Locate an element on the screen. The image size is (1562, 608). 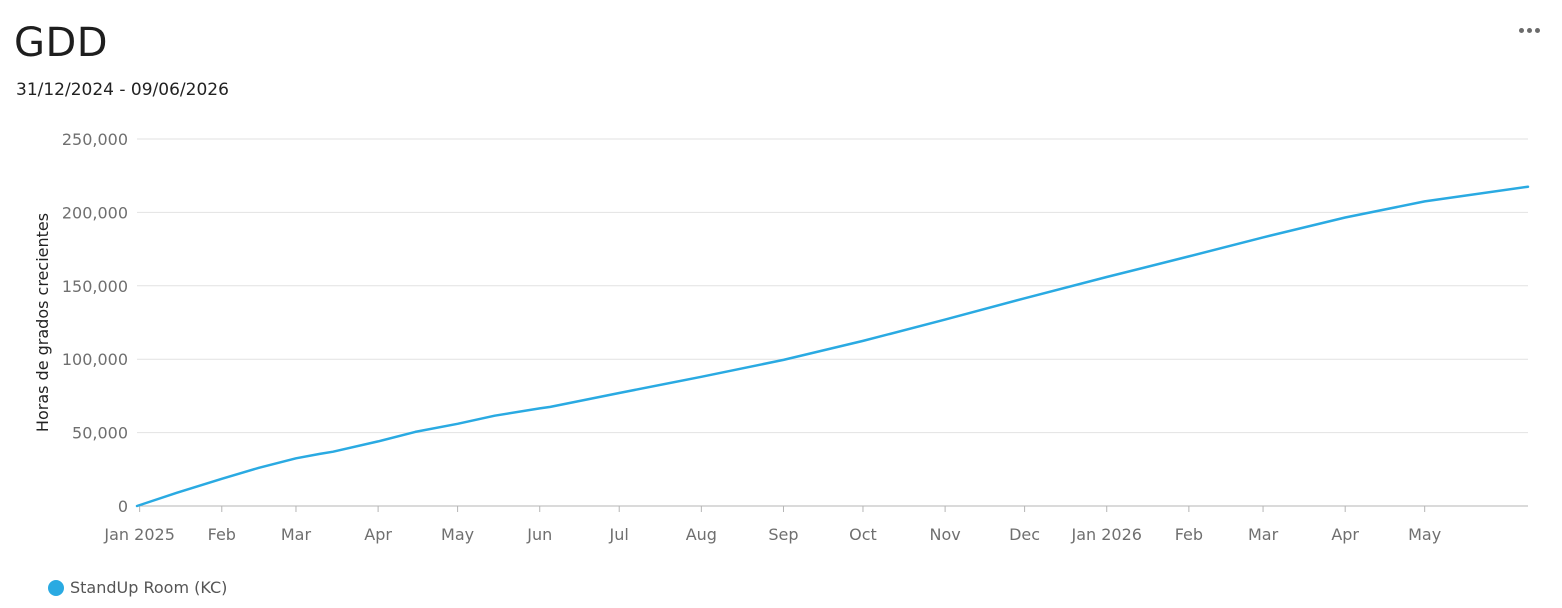
y-tick-label: 100,000 is located at coordinates (95, 359).